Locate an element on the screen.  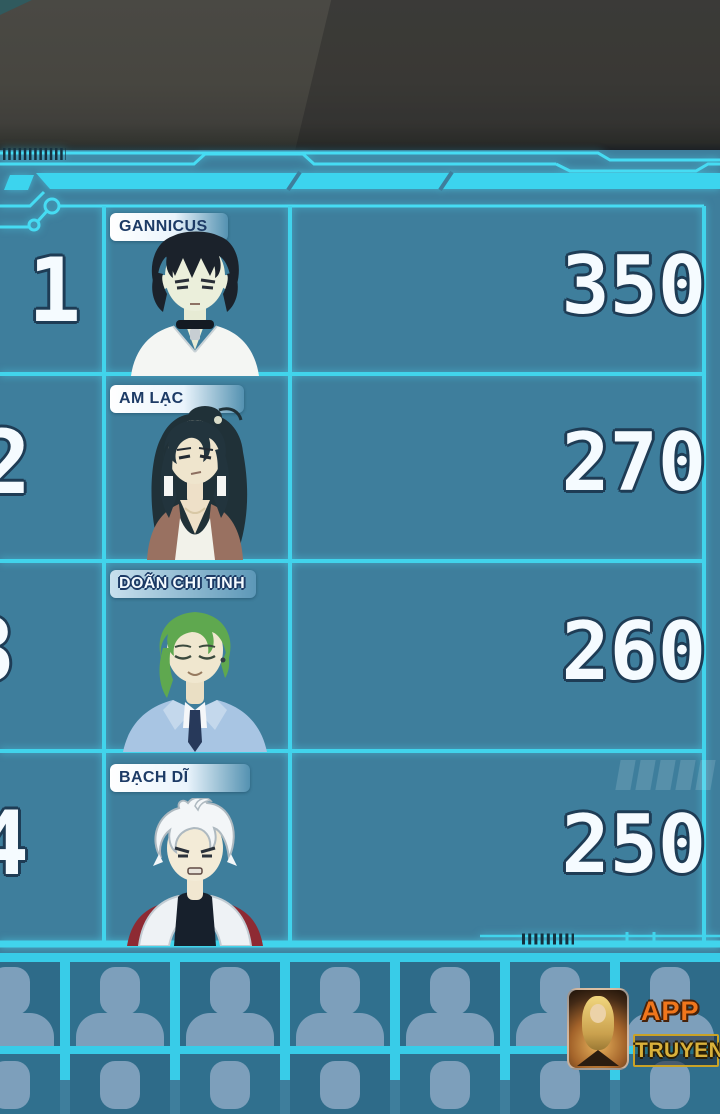
circuit-trace-lines is located at coordinates (360, 162).